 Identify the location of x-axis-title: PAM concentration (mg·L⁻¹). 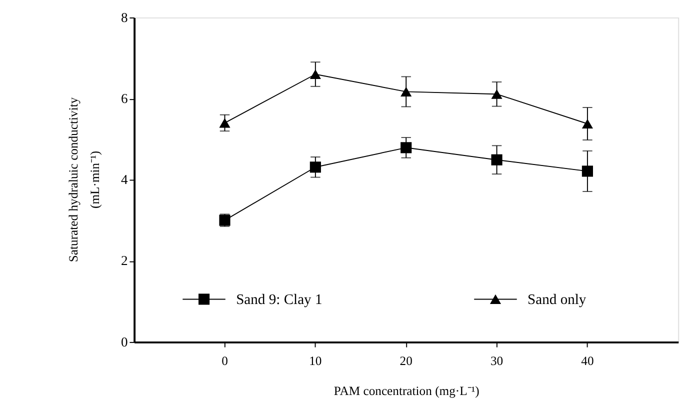
(407, 391).